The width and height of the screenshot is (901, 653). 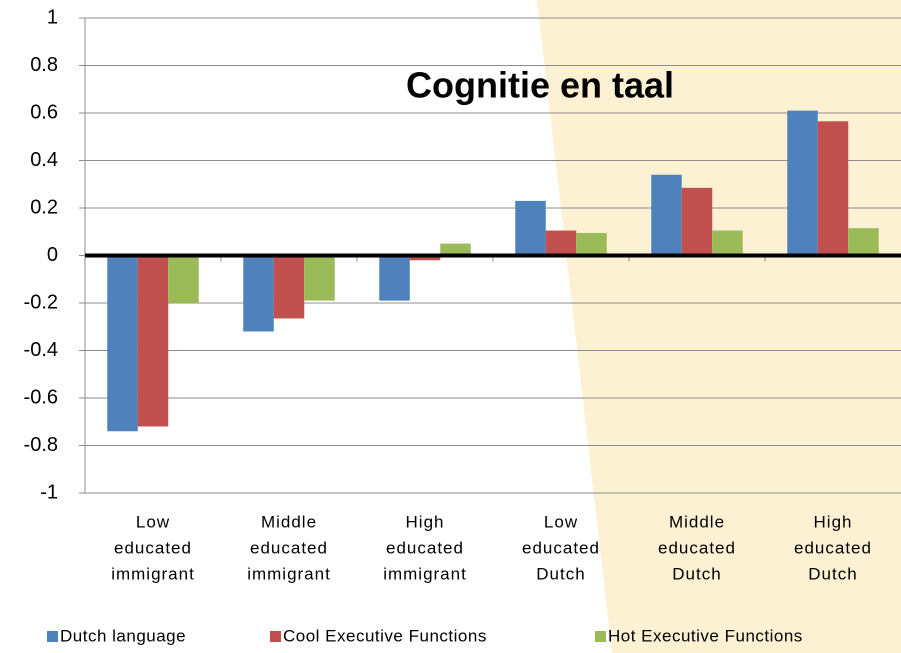 I want to click on y-tick-label: -0.8, so click(x=41, y=445).